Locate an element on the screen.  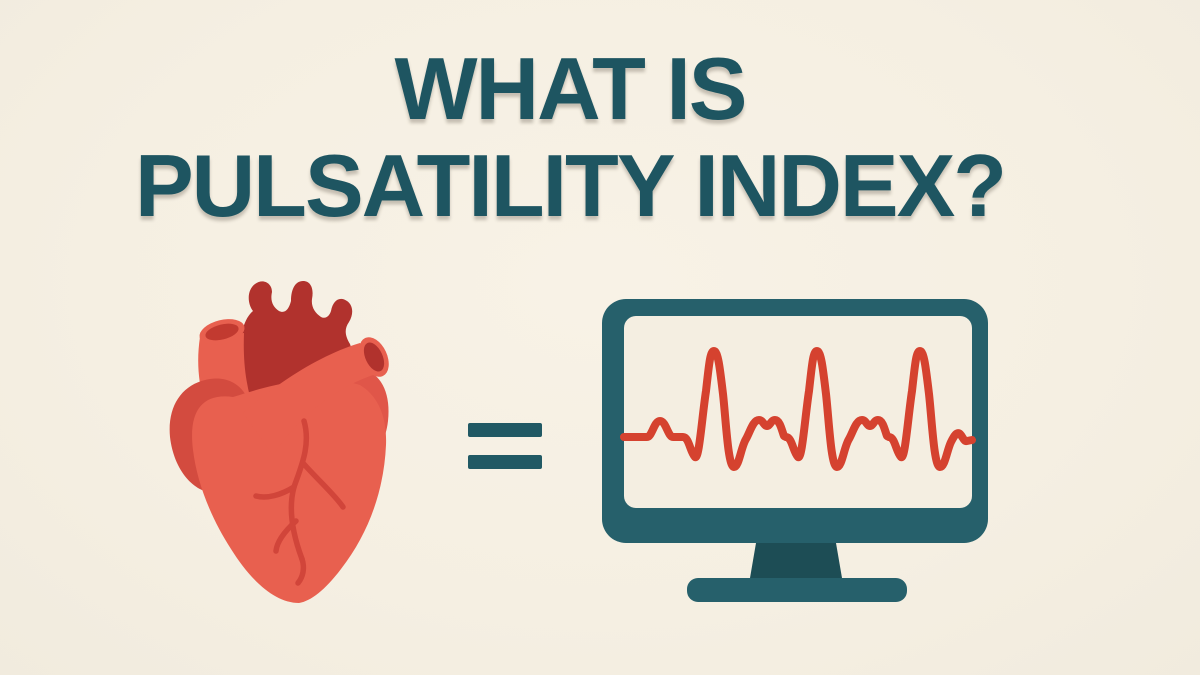
coronary-branch-lower is located at coordinates (286, 536).